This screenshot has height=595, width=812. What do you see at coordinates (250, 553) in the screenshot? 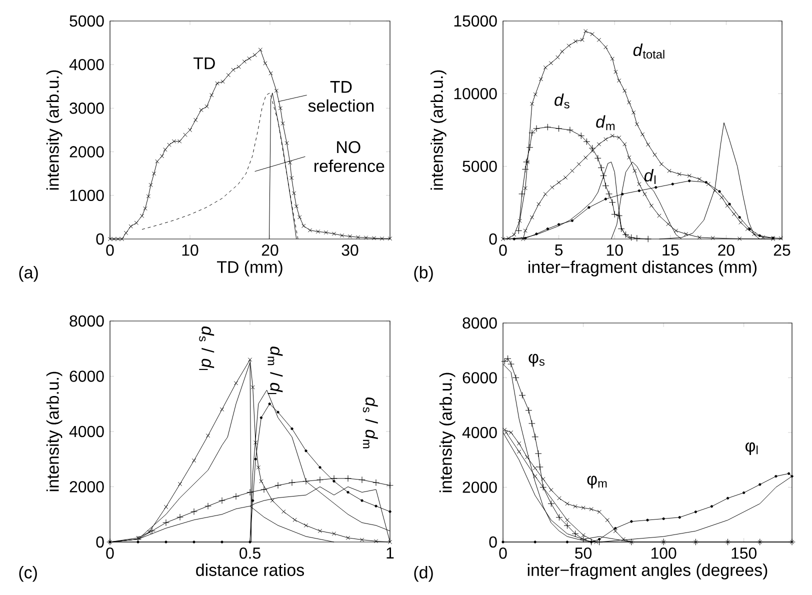
I see `x-tick-label: 0.5` at bounding box center [250, 553].